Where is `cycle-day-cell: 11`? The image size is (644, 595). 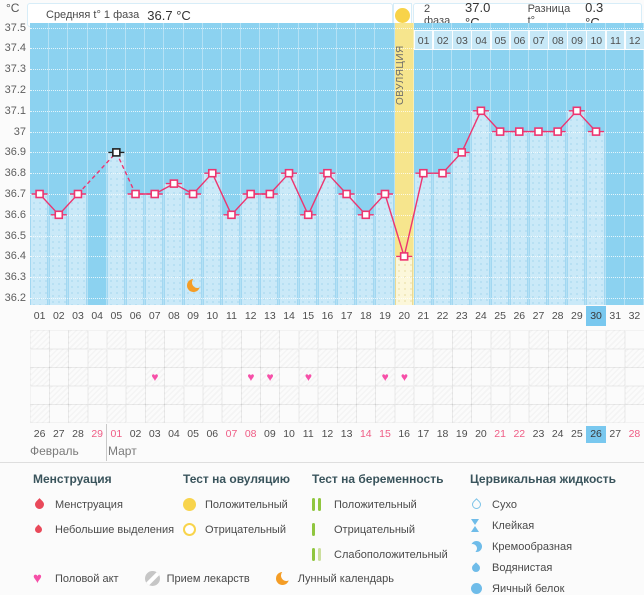 cycle-day-cell: 11 is located at coordinates (231, 316).